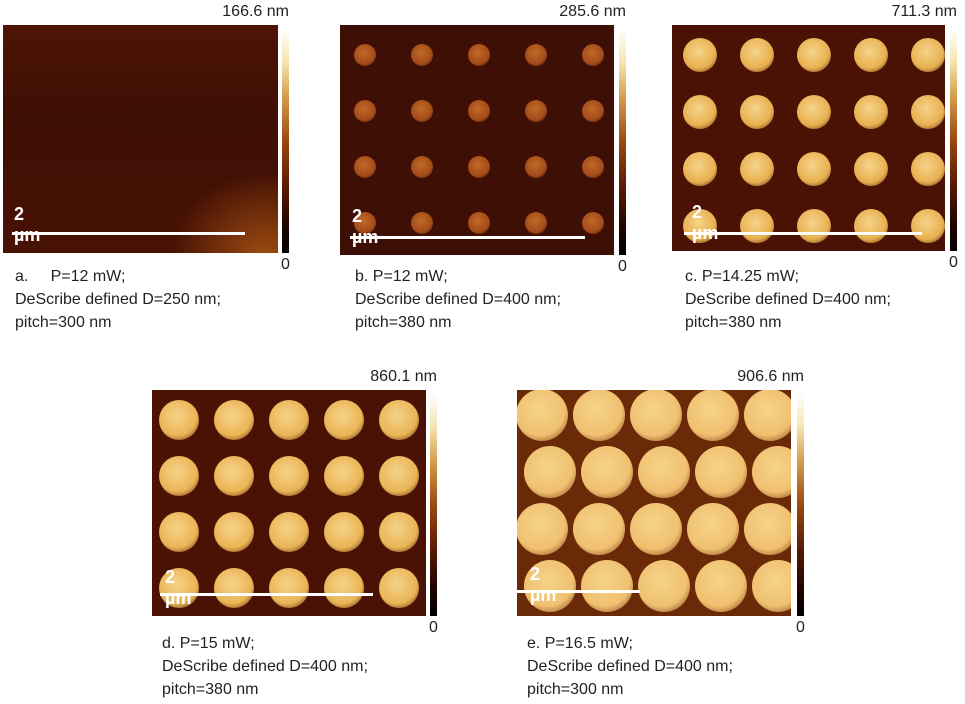 The image size is (965, 704). What do you see at coordinates (401, 276) in the screenshot?
I see `caption-line: b. P=12 mW;` at bounding box center [401, 276].